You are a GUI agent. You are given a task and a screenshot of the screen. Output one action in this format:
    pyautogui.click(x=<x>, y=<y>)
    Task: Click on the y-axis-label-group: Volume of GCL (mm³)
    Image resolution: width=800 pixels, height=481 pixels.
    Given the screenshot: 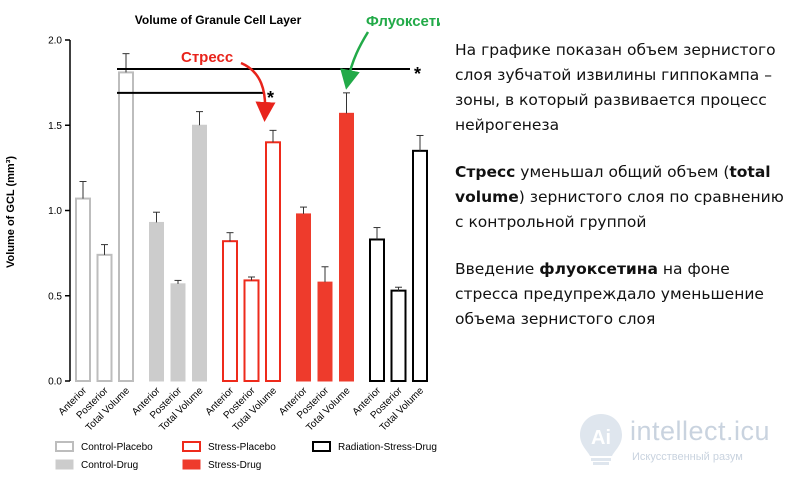 What is the action you would take?
    pyautogui.click(x=11, y=212)
    